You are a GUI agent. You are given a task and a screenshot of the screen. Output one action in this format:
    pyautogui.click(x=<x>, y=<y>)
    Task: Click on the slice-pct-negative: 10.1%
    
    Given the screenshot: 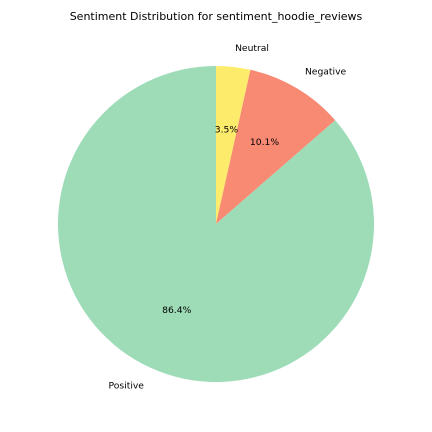 What is the action you would take?
    pyautogui.click(x=264, y=142)
    